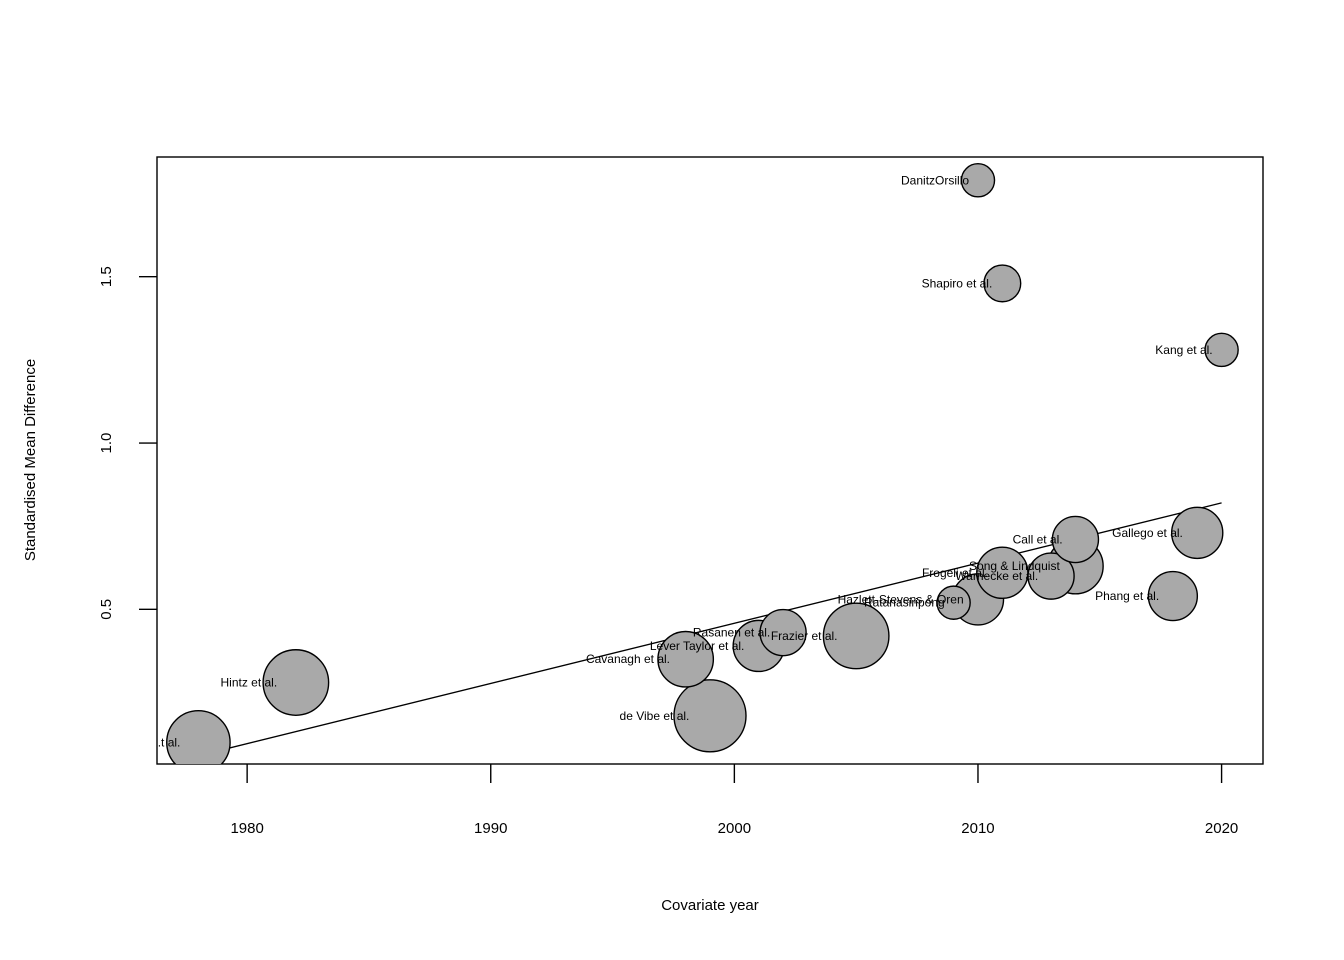 The width and height of the screenshot is (1344, 960). What do you see at coordinates (697, 646) in the screenshot?
I see `study-label: Lever Taylor et al.` at bounding box center [697, 646].